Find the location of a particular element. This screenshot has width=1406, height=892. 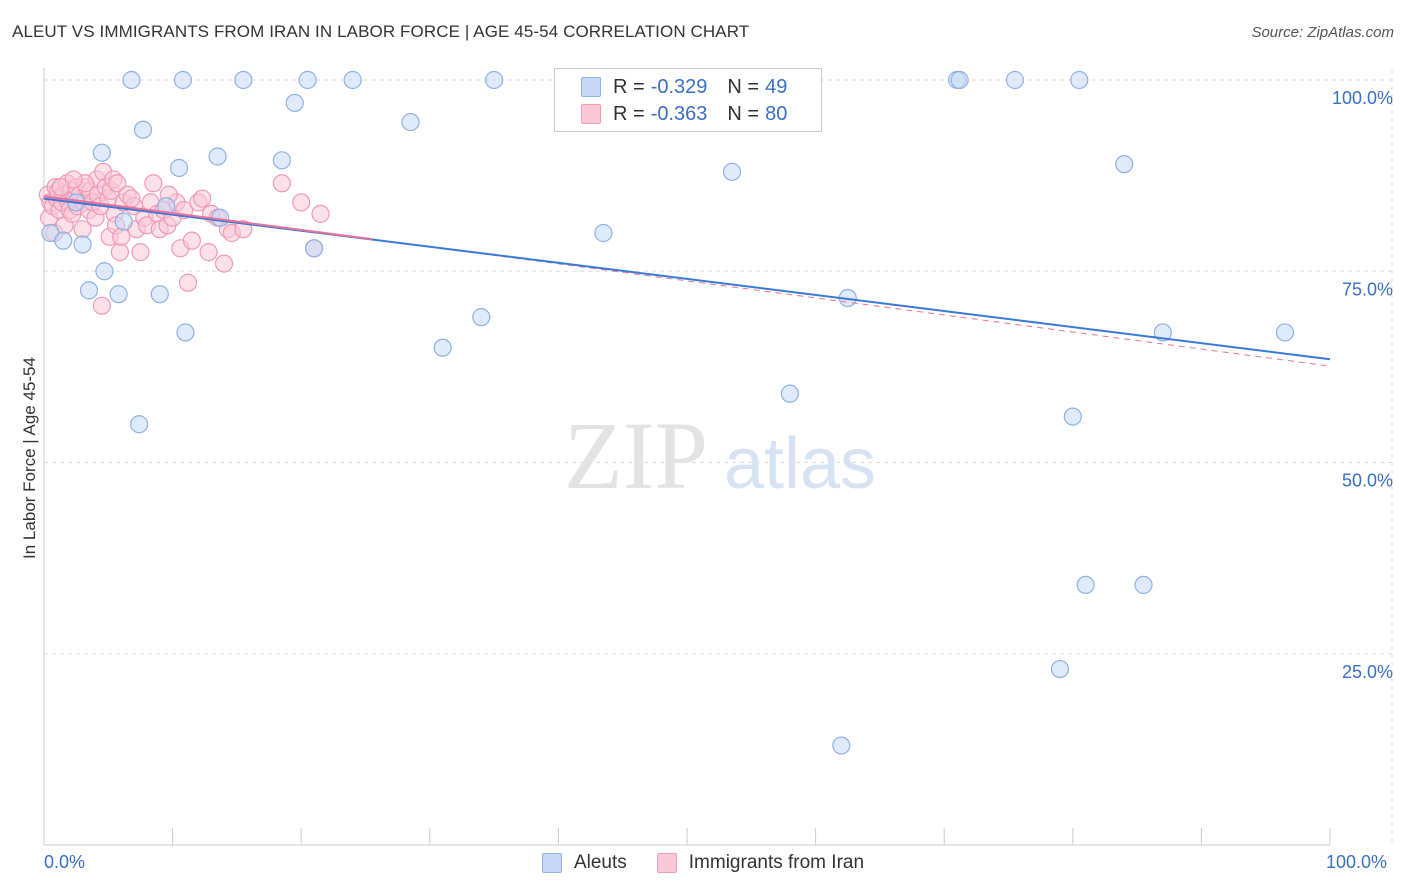

y-tick-label: 50.0% is located at coordinates (1367, 481).